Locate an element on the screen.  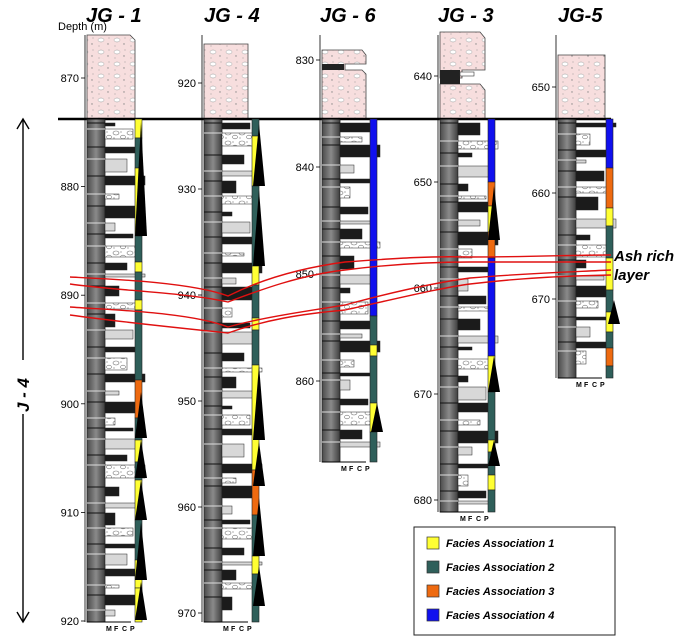
unit-j4-label: J - 4 is located at coordinates (23, 394).